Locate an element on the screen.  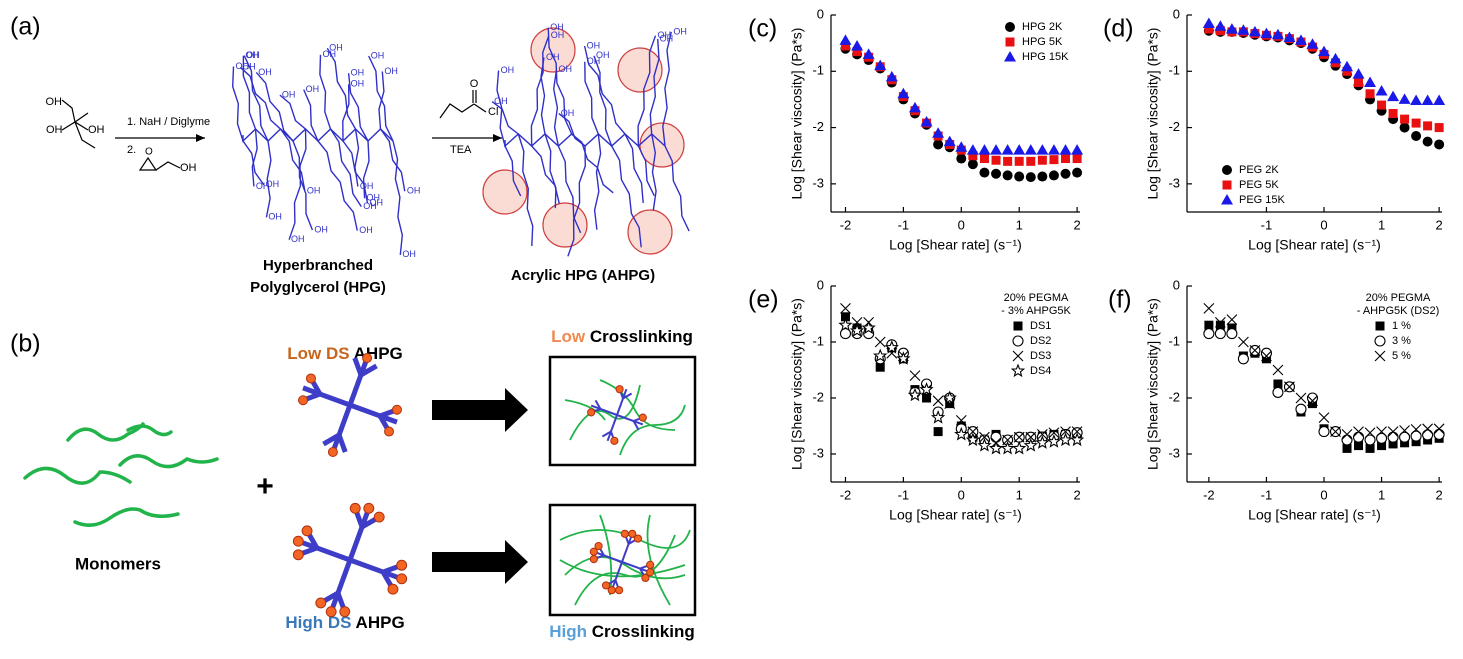
panel-label: (d) is located at coordinates (1118, 29).